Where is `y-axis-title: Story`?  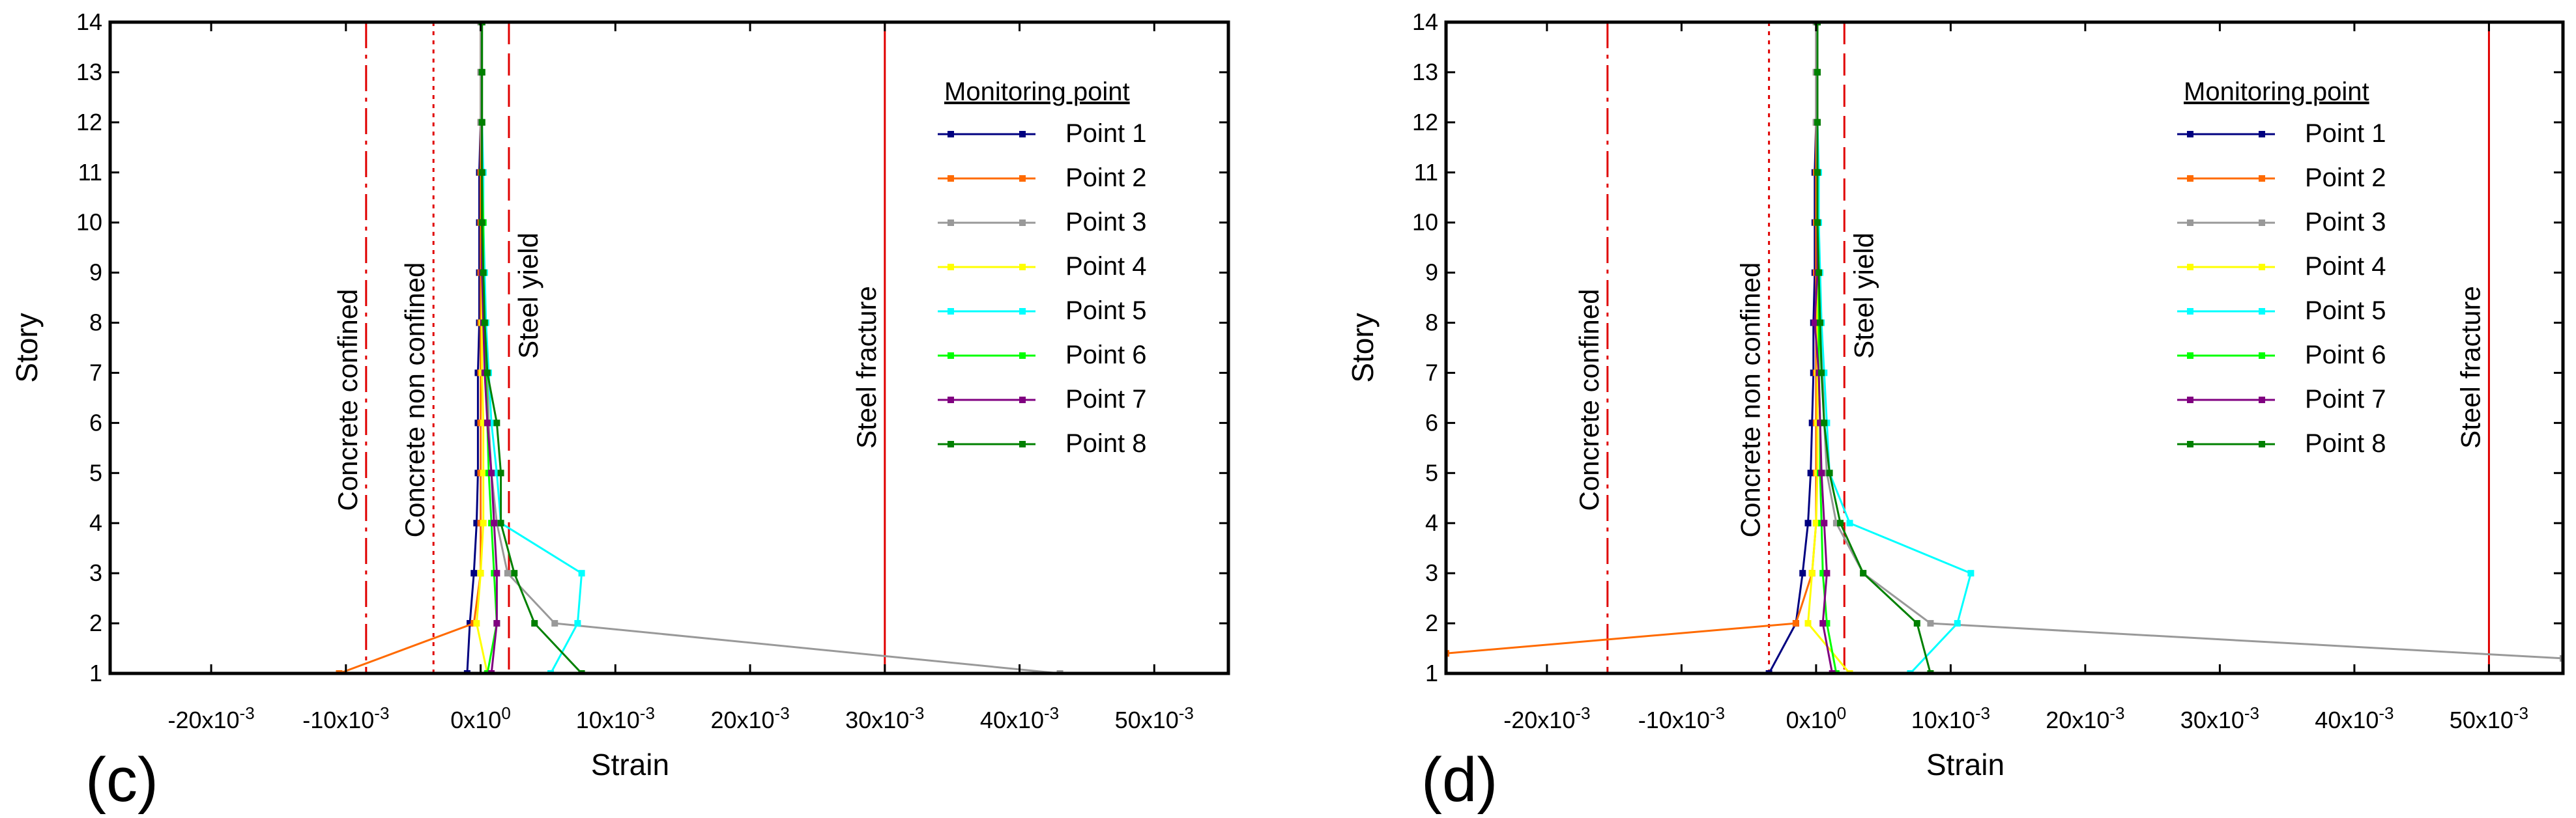 y-axis-title: Story is located at coordinates (1363, 347).